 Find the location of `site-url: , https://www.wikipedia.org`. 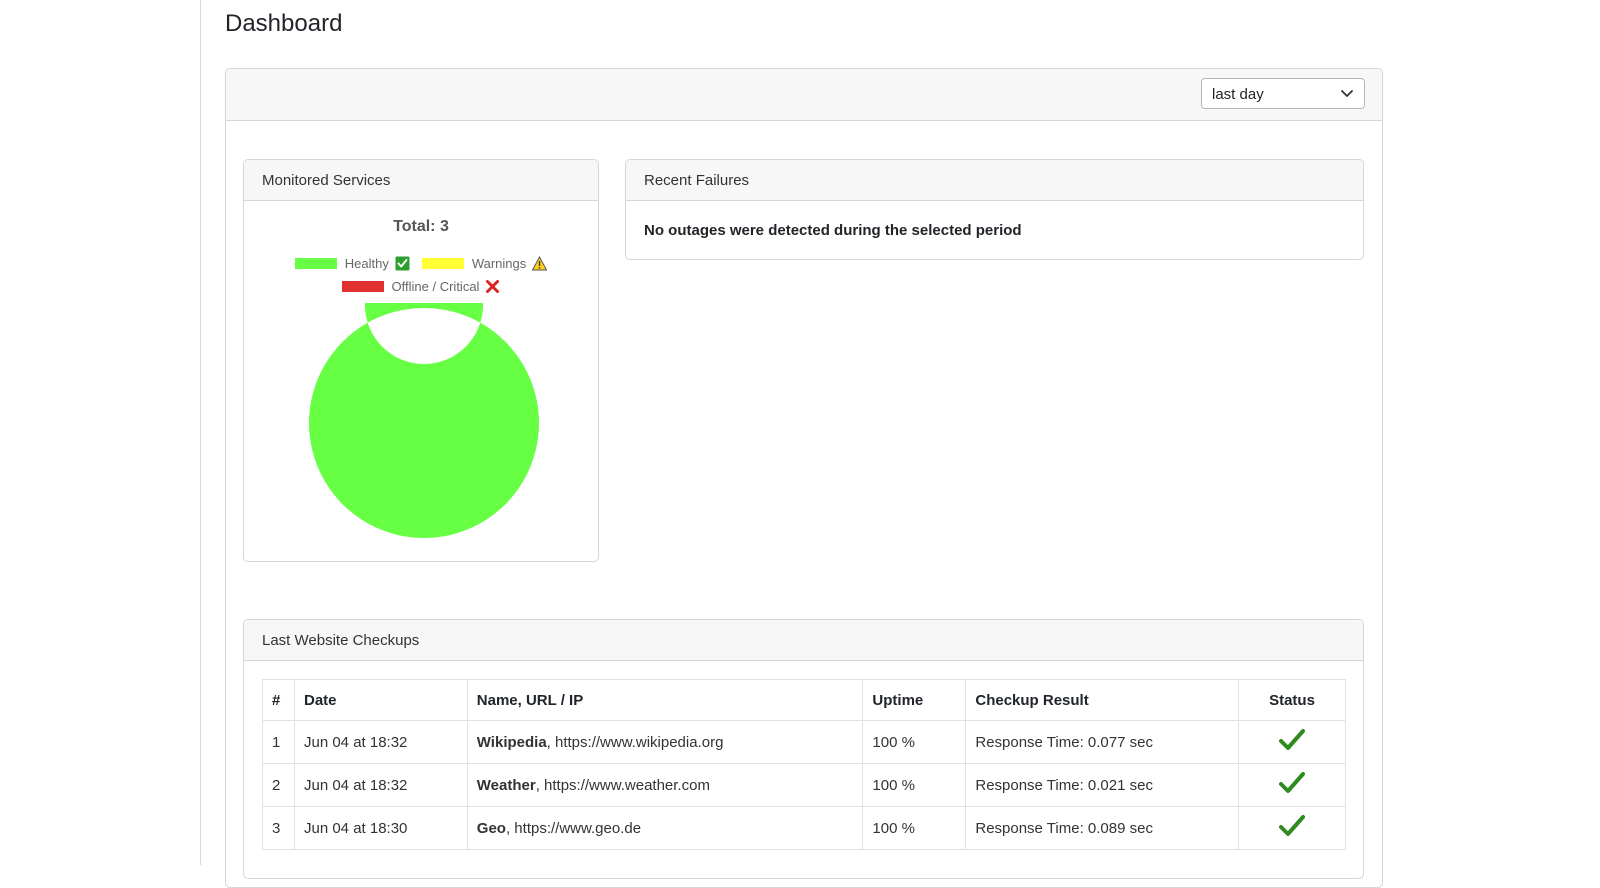

site-url: , https://www.wikipedia.org is located at coordinates (635, 742).